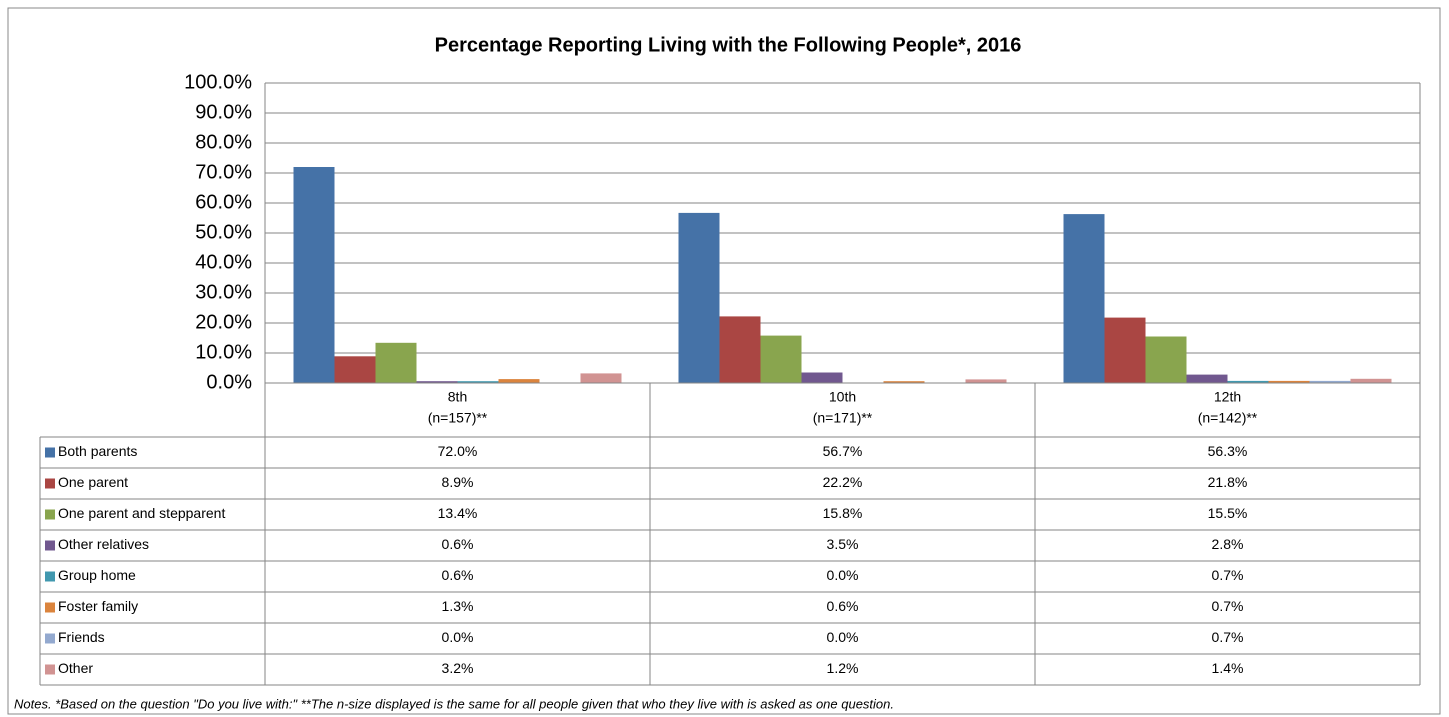 This screenshot has width=1449, height=717. What do you see at coordinates (229, 382) in the screenshot?
I see `y-tick-label: 0.0%` at bounding box center [229, 382].